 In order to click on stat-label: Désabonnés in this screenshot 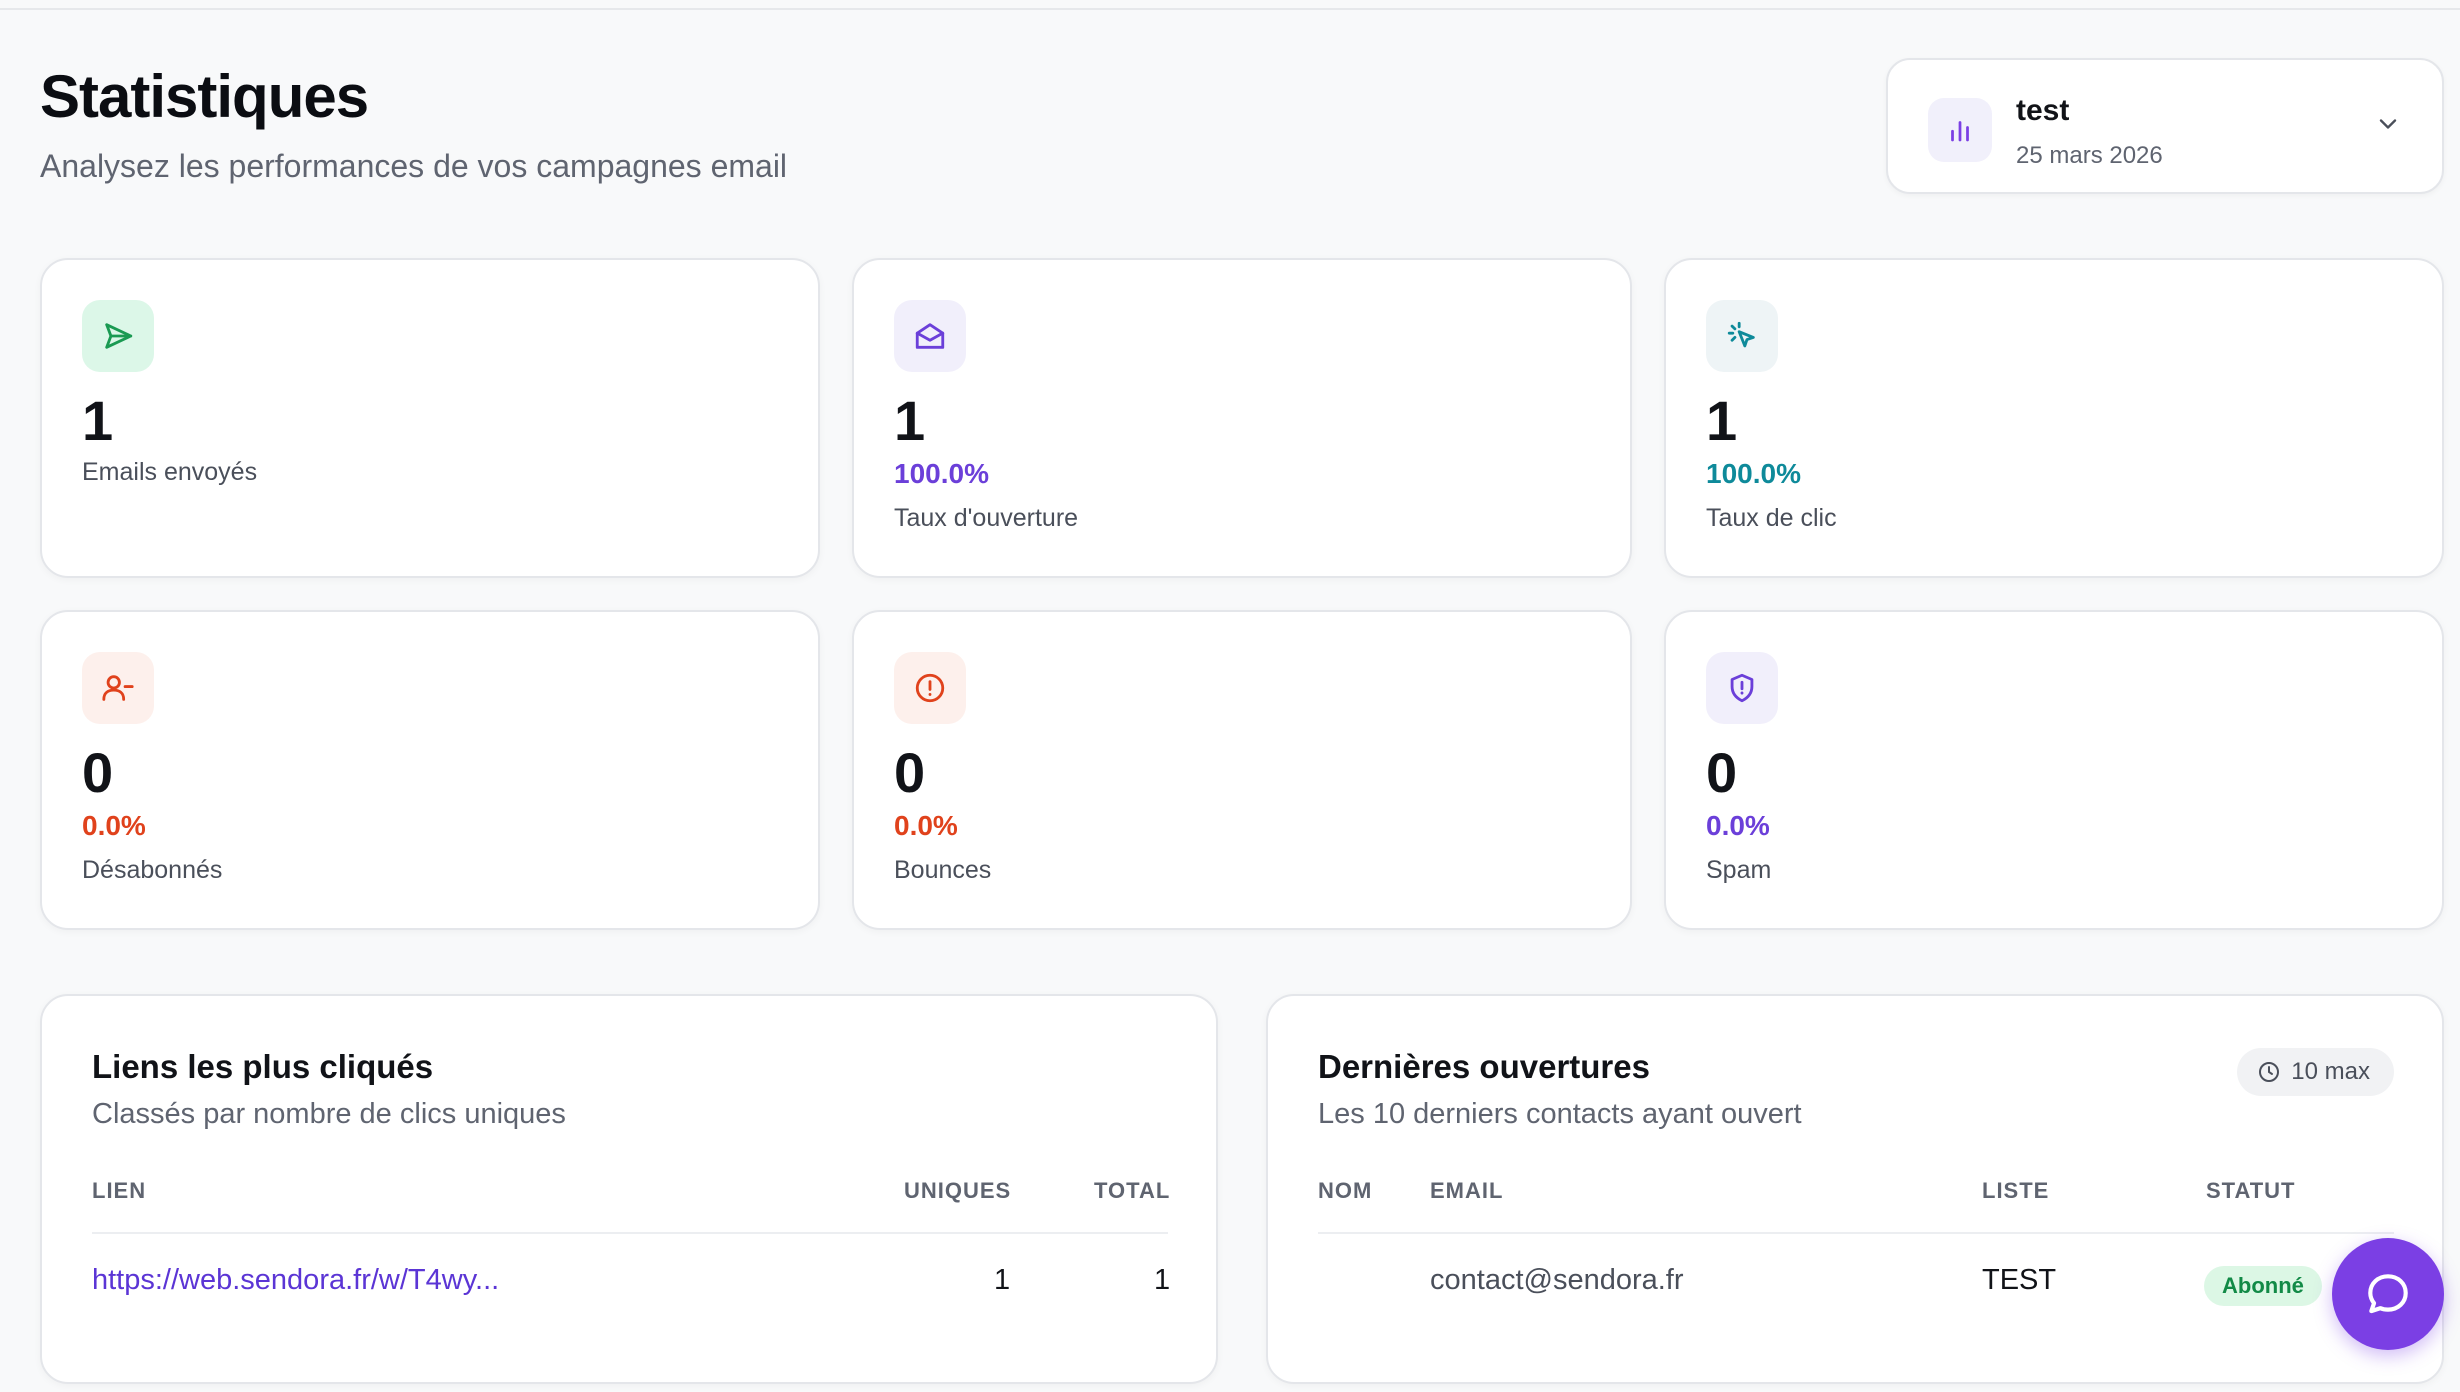, I will do `click(152, 870)`.